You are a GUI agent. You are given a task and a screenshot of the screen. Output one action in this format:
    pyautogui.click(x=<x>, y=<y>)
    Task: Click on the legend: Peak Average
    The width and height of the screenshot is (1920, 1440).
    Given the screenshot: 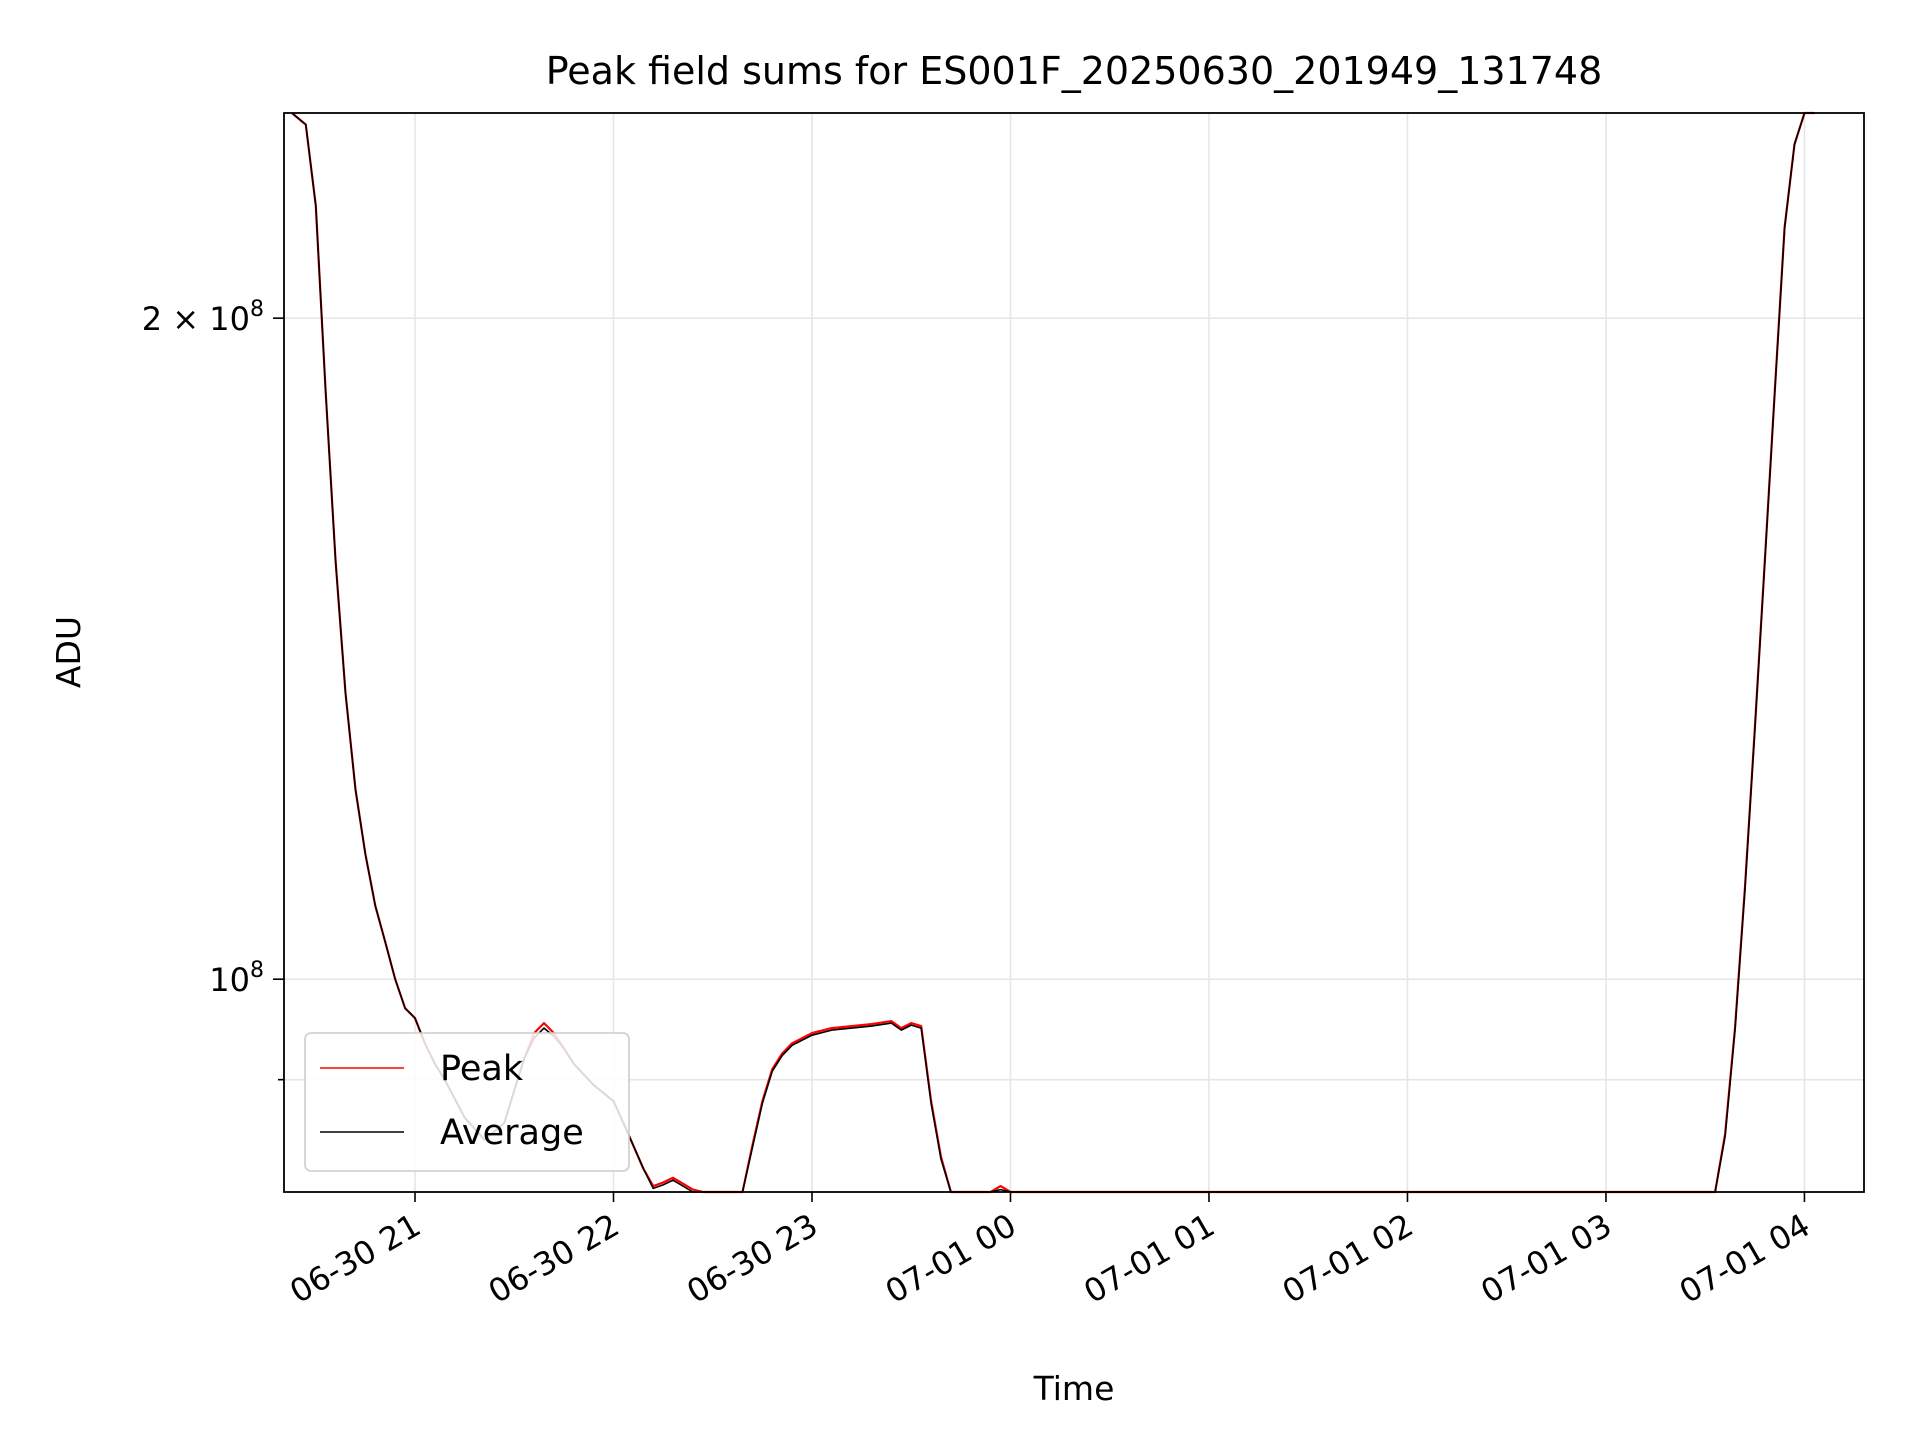 What is the action you would take?
    pyautogui.click(x=467, y=1102)
    